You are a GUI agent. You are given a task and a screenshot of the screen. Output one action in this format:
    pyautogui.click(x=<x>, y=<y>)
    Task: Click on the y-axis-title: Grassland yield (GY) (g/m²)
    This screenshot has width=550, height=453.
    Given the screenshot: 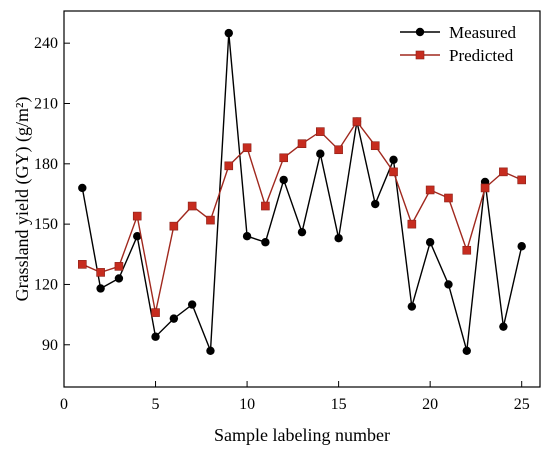 What is the action you would take?
    pyautogui.click(x=22, y=199)
    